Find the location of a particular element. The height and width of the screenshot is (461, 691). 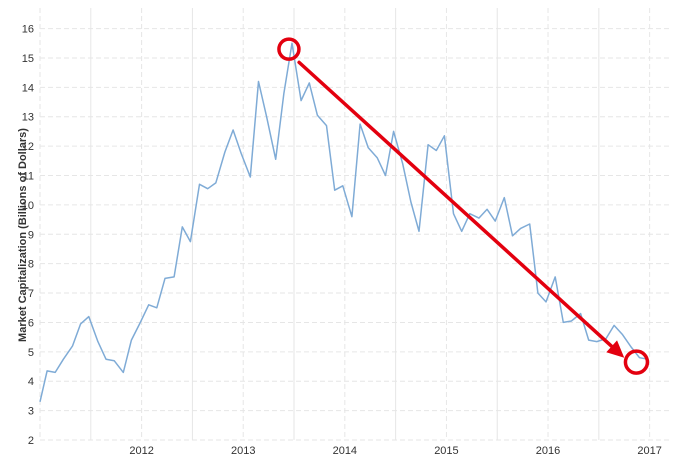

x-tick-label: 2016 is located at coordinates (548, 451).